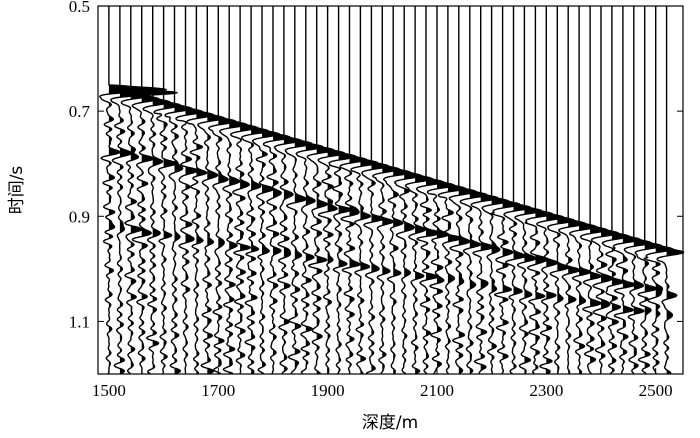 The width and height of the screenshot is (700, 438). I want to click on y-tick-label: 0.7, so click(80, 111).